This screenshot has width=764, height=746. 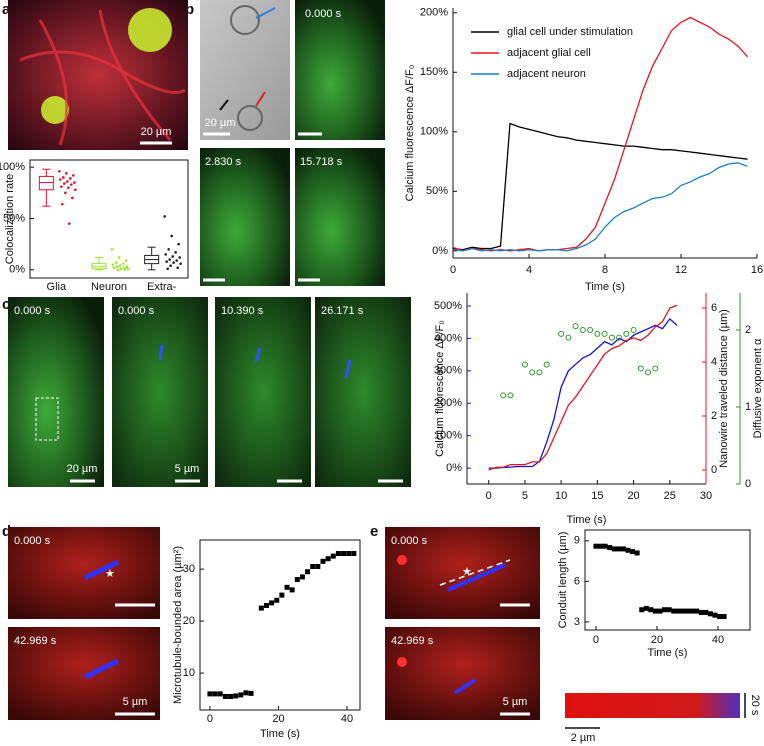 I want to click on y-tick-label: 10, so click(x=189, y=673).